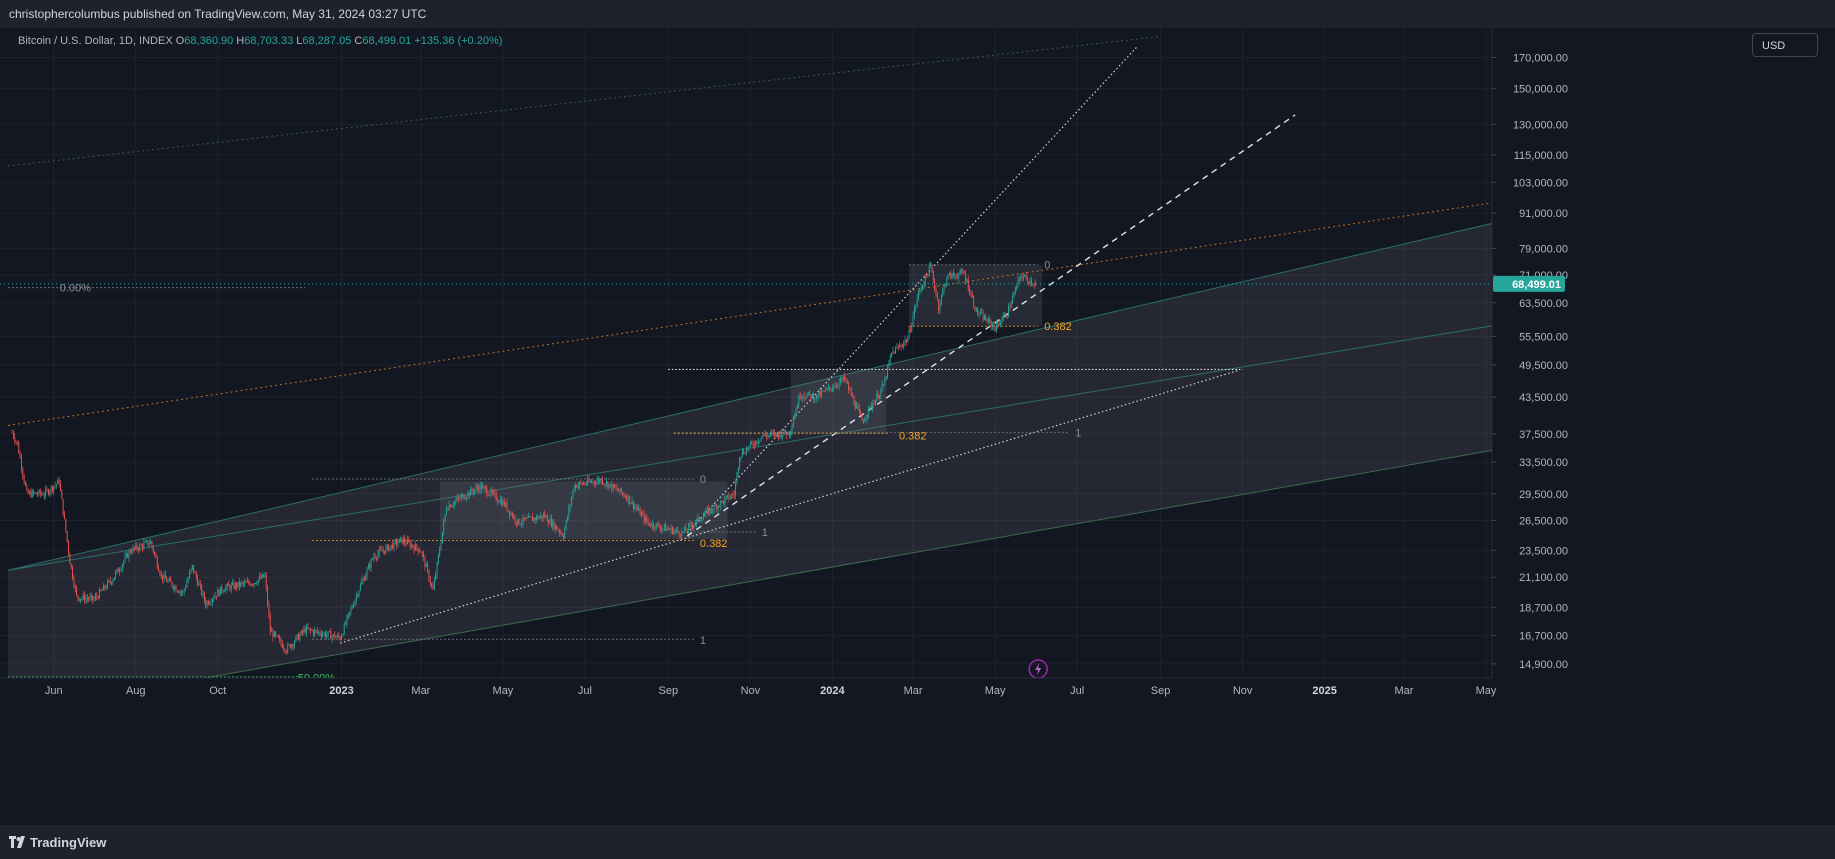  Describe the element at coordinates (95, 41) in the screenshot. I see `symbol-name: Bitcoin / U.S. Dollar, 1D, INDEX` at that location.